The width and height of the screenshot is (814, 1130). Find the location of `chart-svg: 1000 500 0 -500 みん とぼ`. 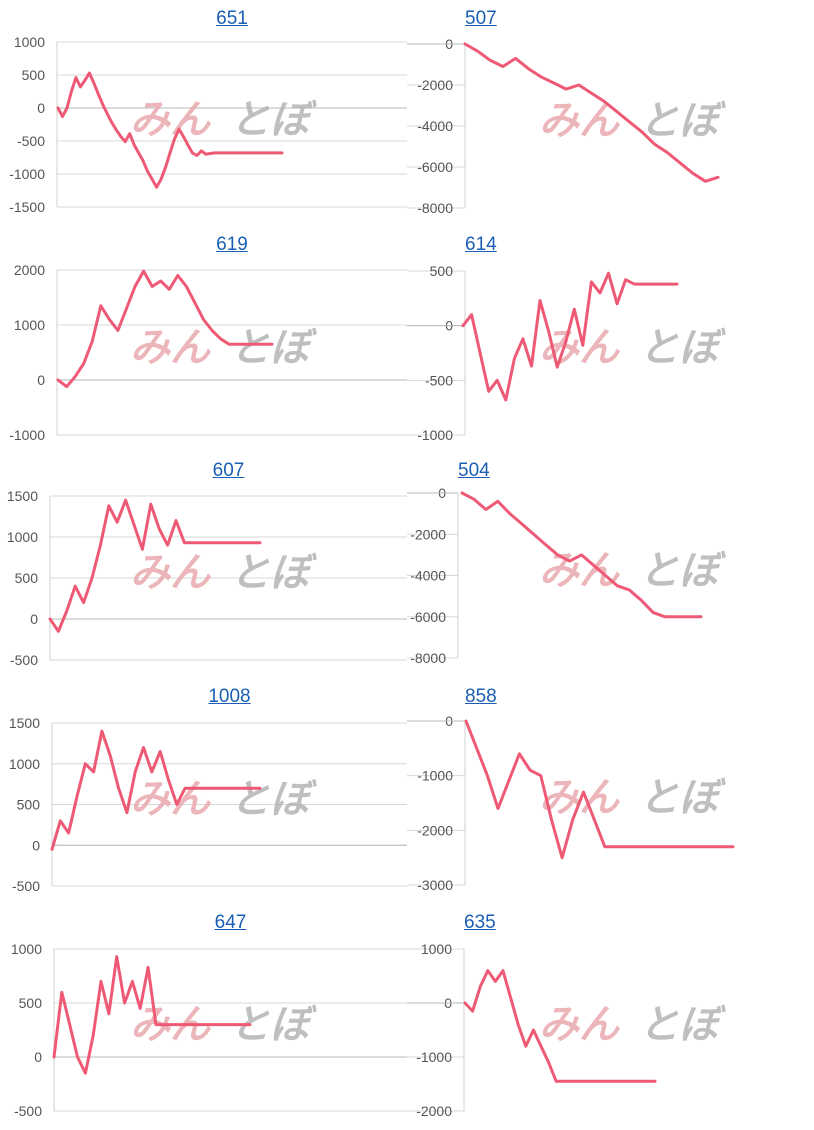

chart-svg: 1000 500 0 -500 みん とぼ is located at coordinates (209, 1030).